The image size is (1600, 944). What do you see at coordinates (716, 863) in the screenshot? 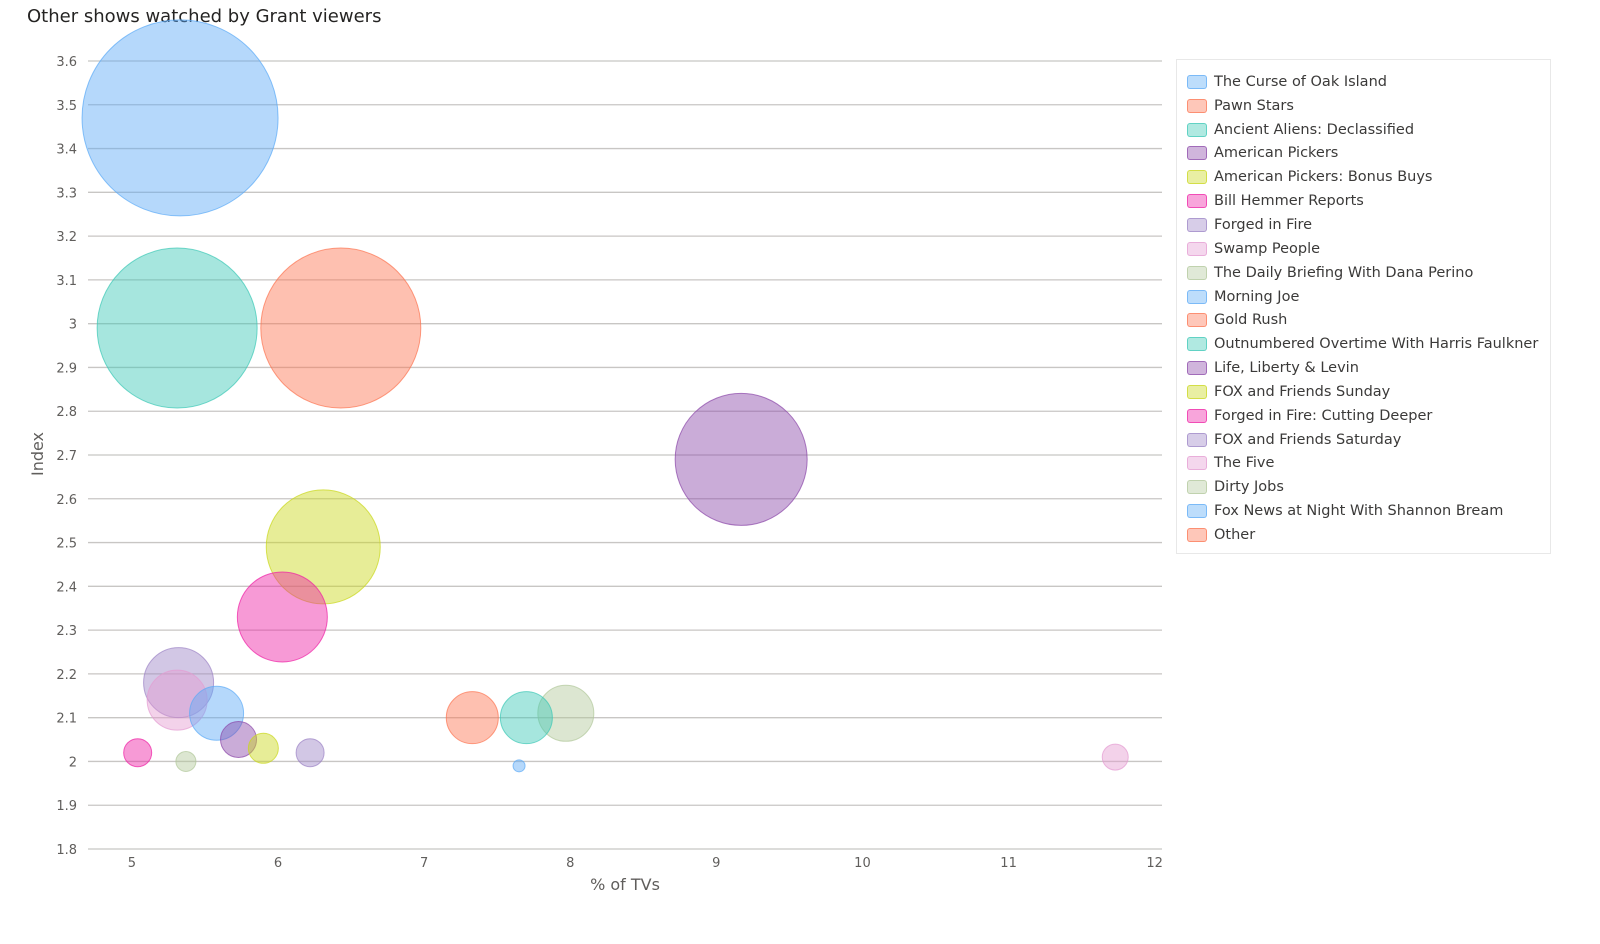
I see `x-tick-label: 9` at bounding box center [716, 863].